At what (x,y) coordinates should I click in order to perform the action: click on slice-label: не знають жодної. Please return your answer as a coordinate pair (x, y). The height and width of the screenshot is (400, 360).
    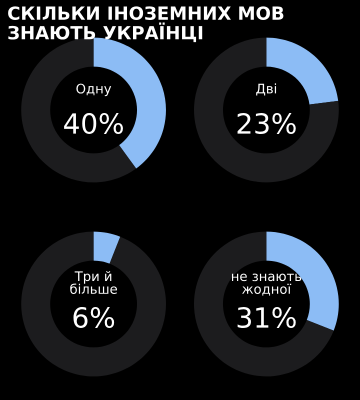
    Looking at the image, I should click on (267, 285).